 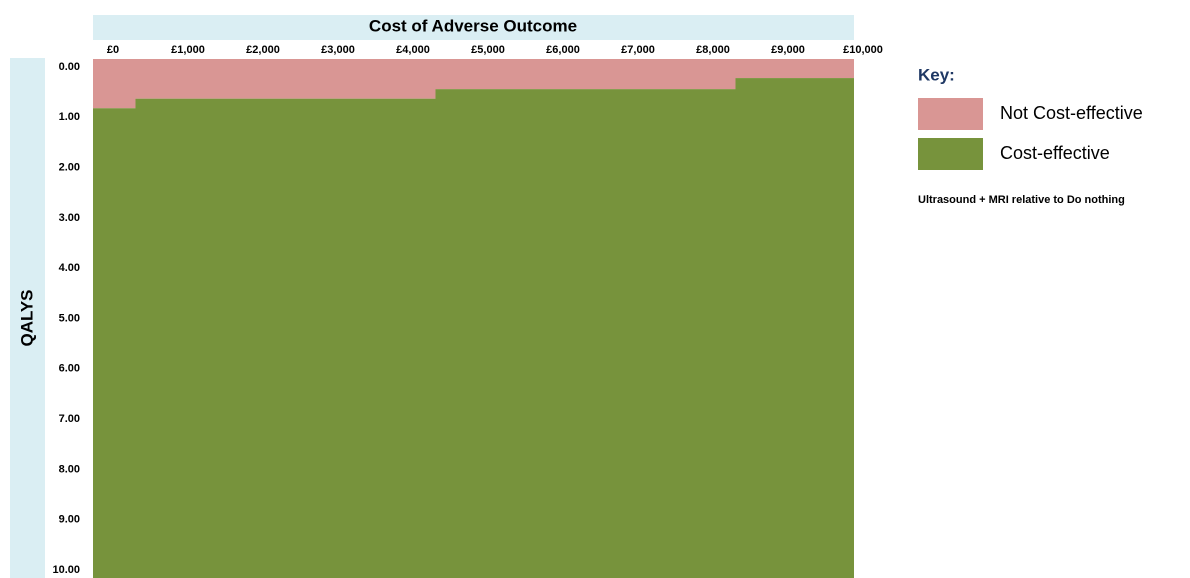 I want to click on x-tick-label: £4,000, so click(x=413, y=50).